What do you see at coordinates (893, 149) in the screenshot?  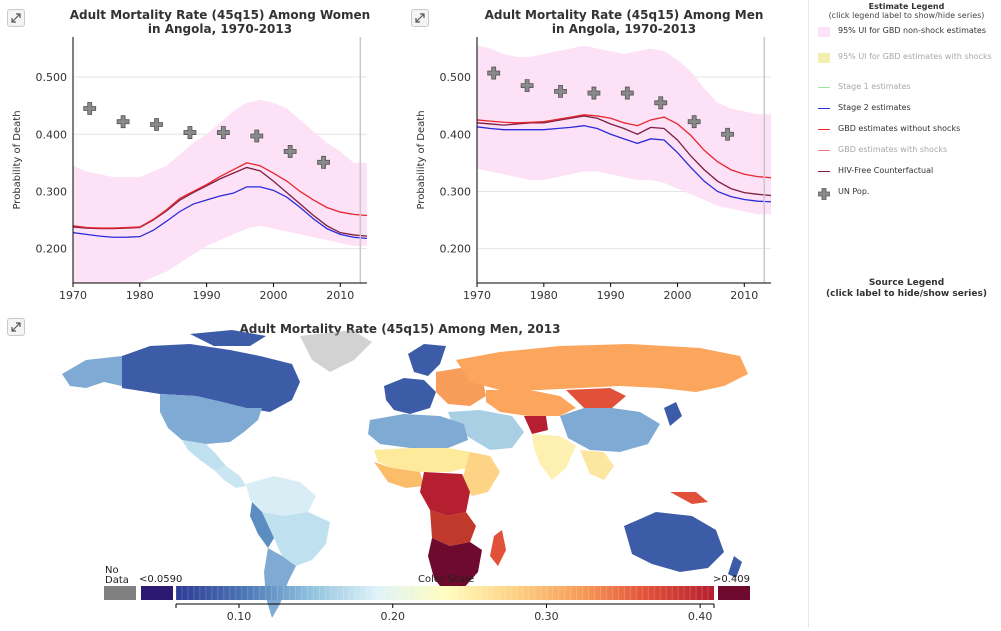 I see `legend-item-label: GBD estimates with shocks` at bounding box center [893, 149].